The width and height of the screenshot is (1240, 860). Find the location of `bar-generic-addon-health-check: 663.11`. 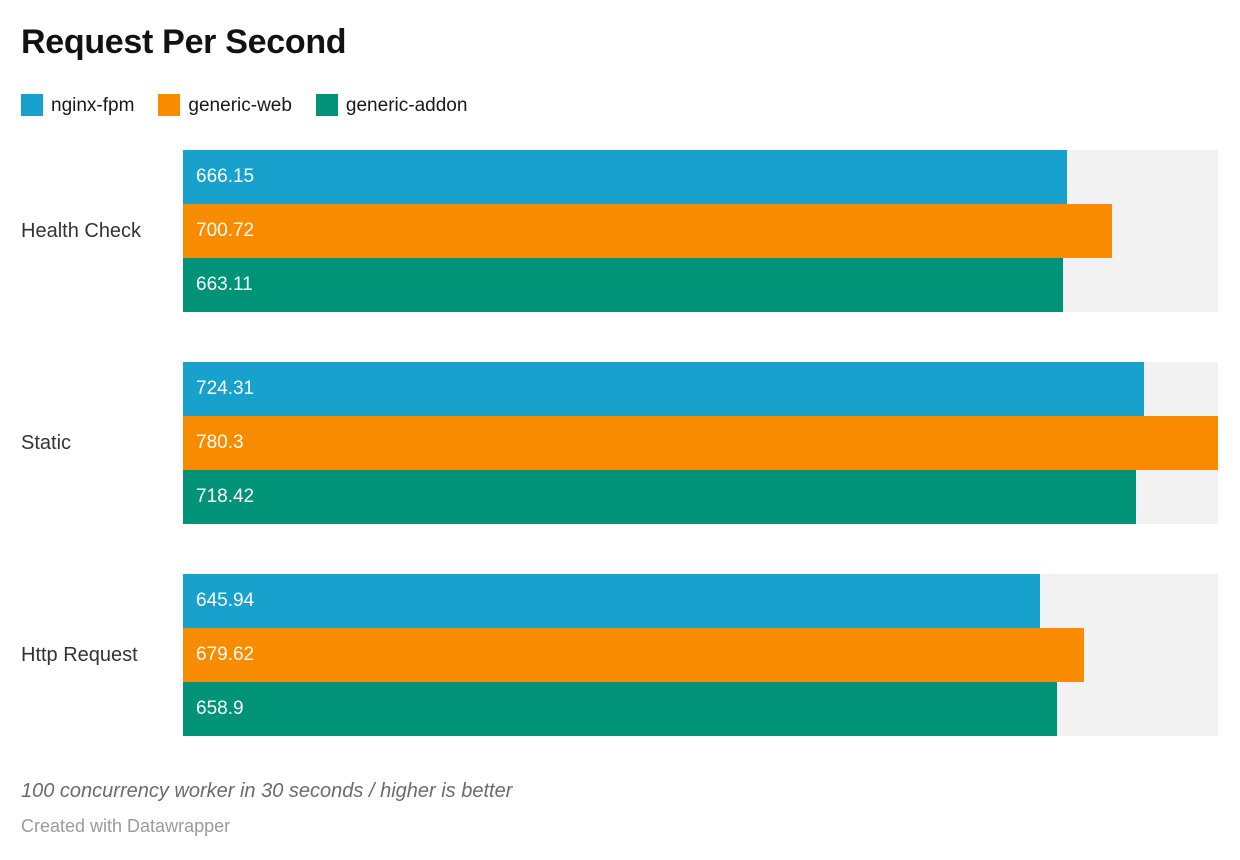

bar-generic-addon-health-check: 663.11 is located at coordinates (623, 285).